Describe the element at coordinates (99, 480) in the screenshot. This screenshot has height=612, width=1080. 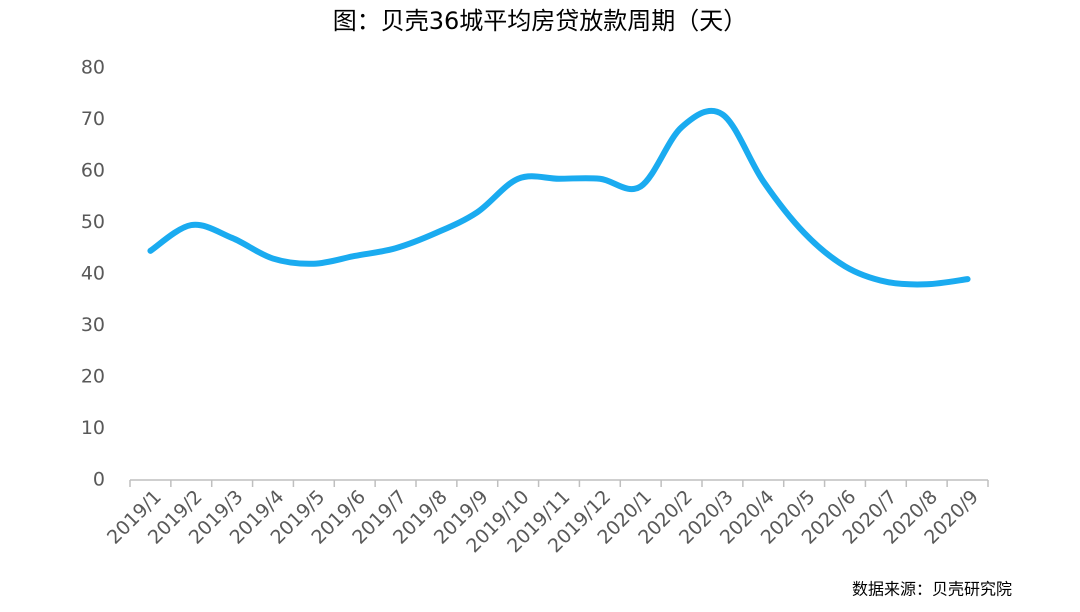
I see `y-tick-label: 0` at that location.